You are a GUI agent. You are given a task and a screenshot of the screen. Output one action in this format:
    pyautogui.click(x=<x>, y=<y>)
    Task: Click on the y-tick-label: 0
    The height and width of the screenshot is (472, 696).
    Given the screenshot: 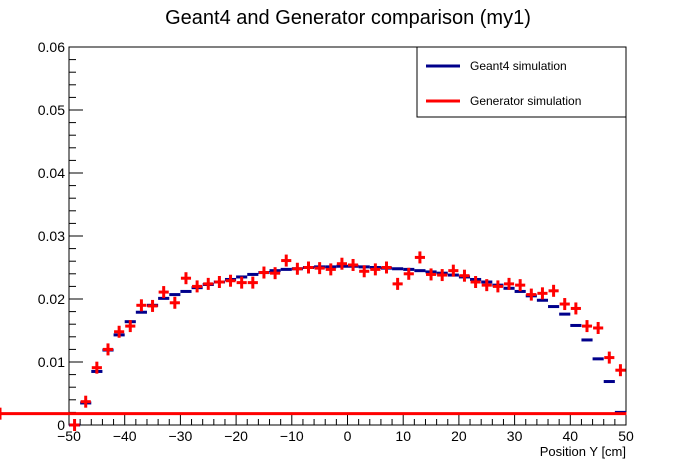 What is the action you would take?
    pyautogui.click(x=61, y=425)
    